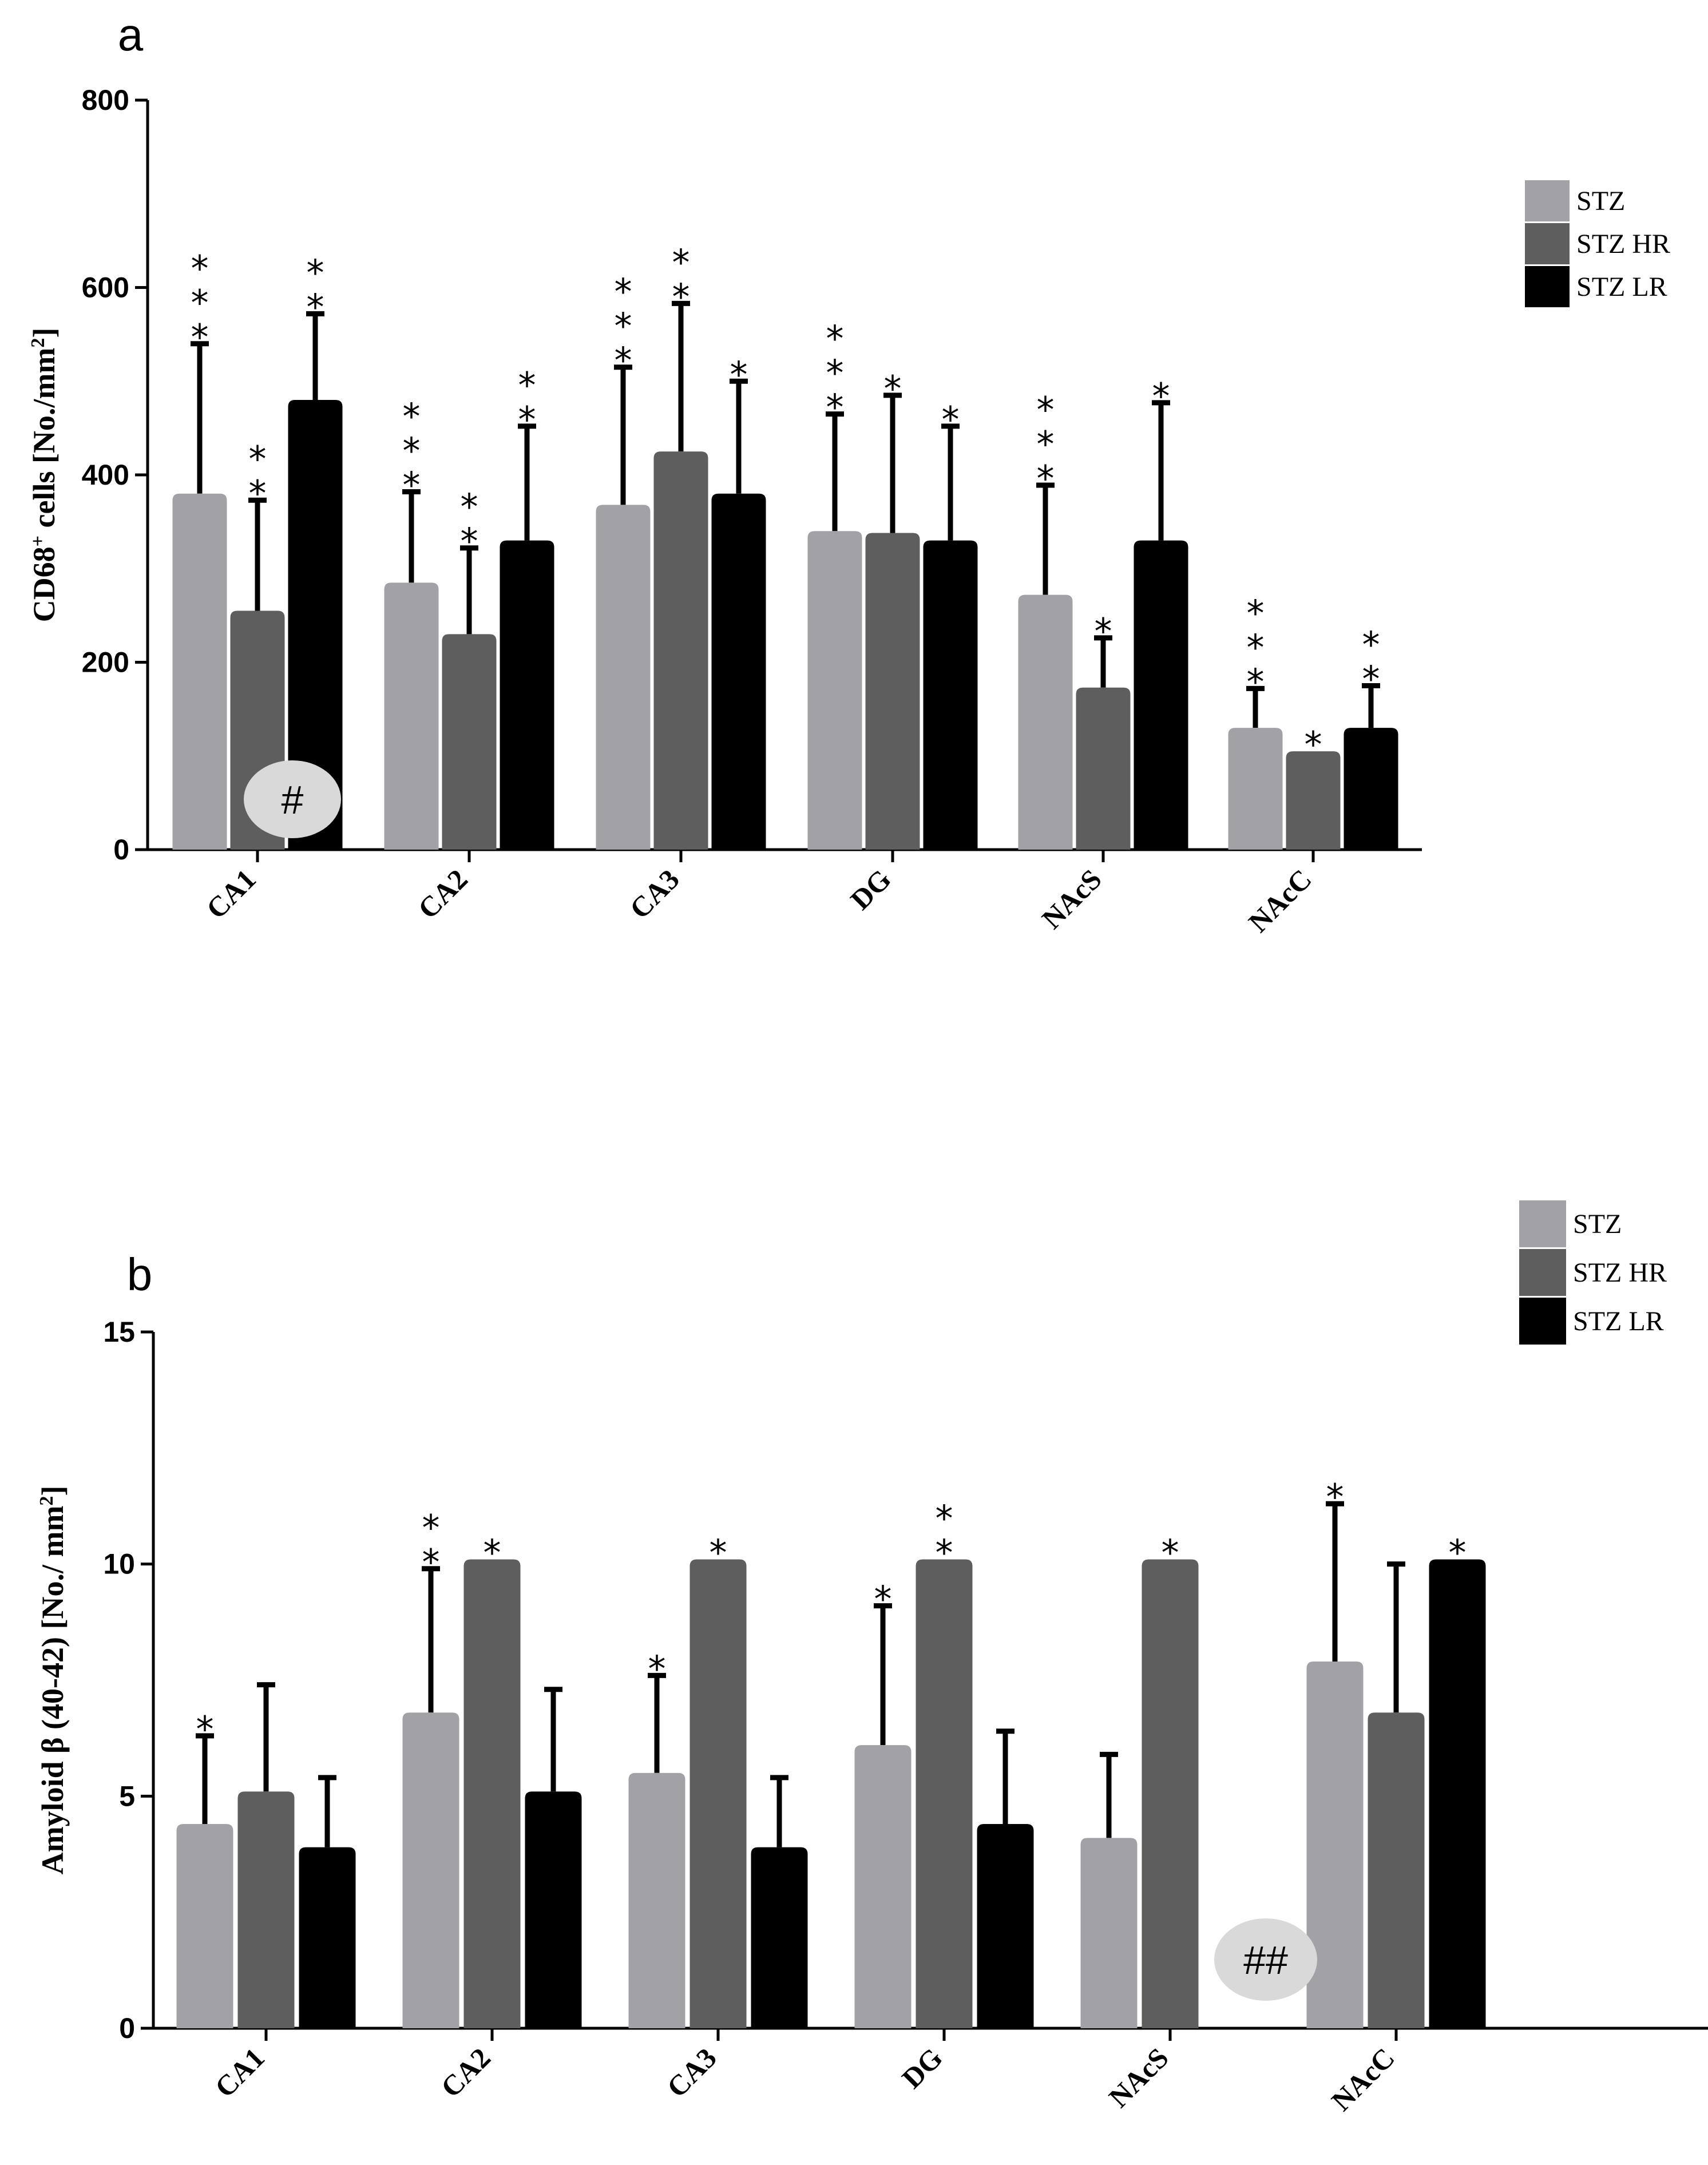 This screenshot has height=2165, width=1708. I want to click on bar-NAcC-STZ-LR, so click(1457, 1793).